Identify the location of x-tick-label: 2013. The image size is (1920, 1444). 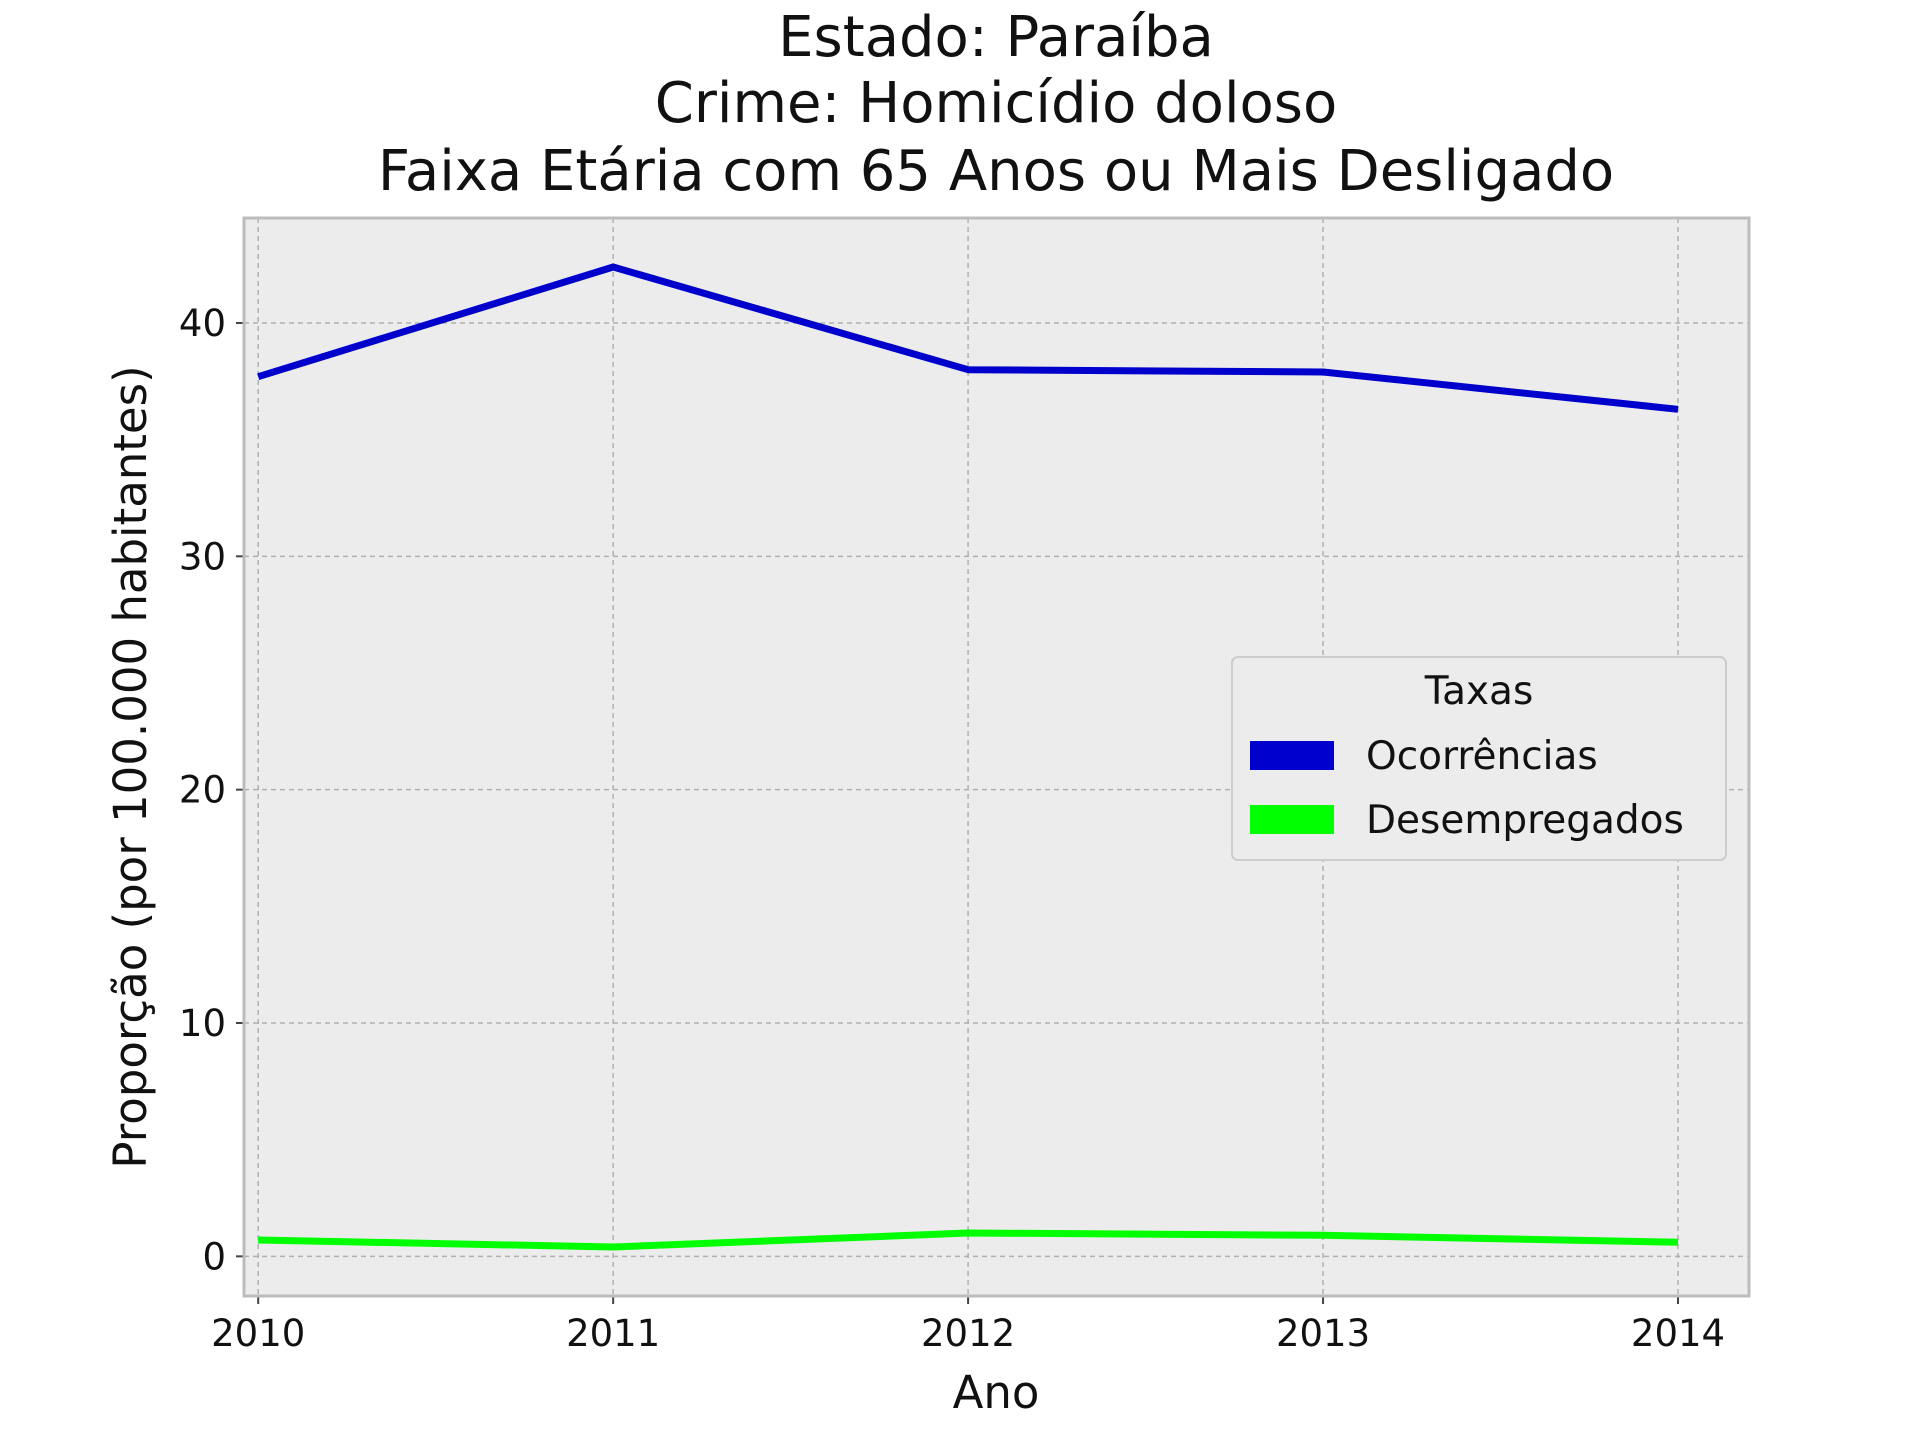
(1323, 1333).